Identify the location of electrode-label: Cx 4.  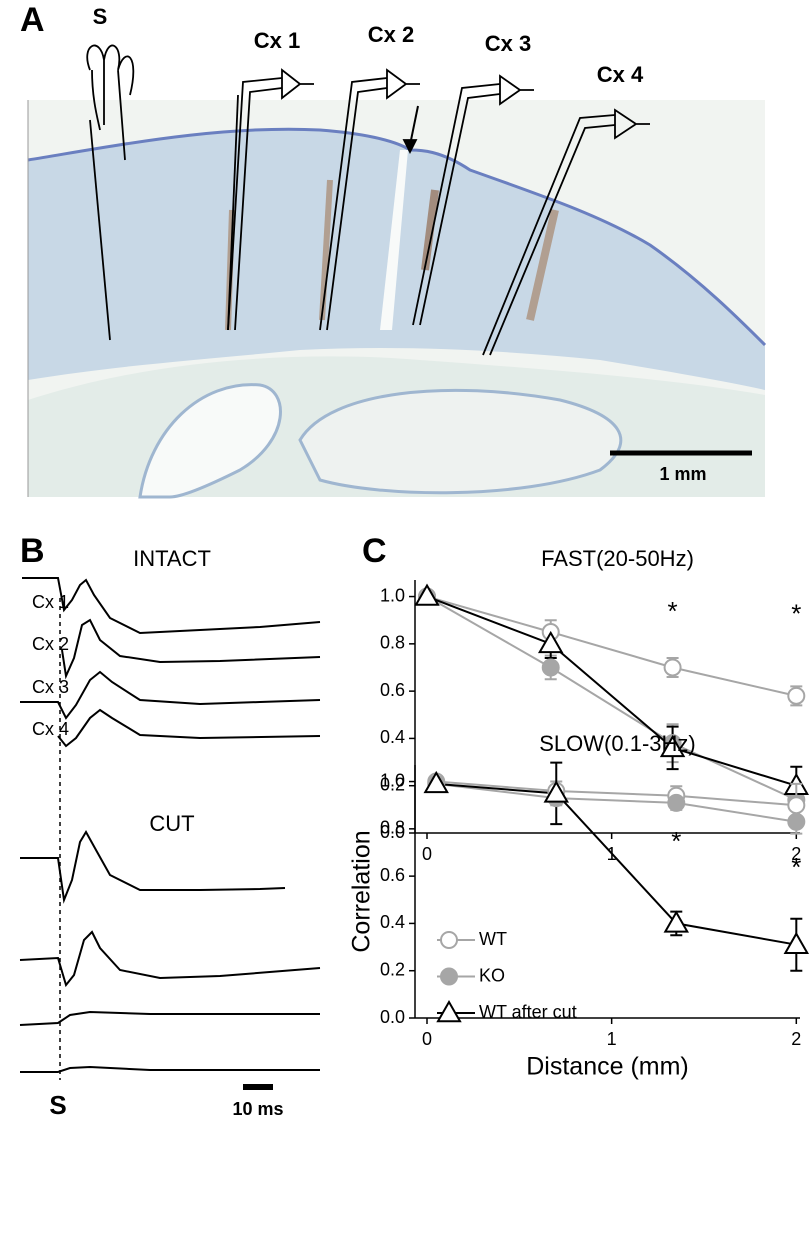
(620, 74).